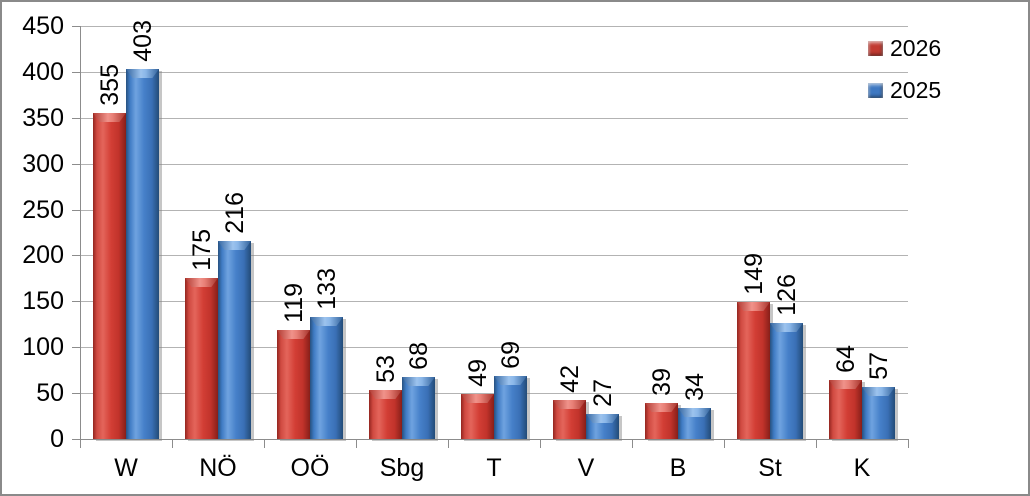  What do you see at coordinates (770, 468) in the screenshot?
I see `x-axis-label: St` at bounding box center [770, 468].